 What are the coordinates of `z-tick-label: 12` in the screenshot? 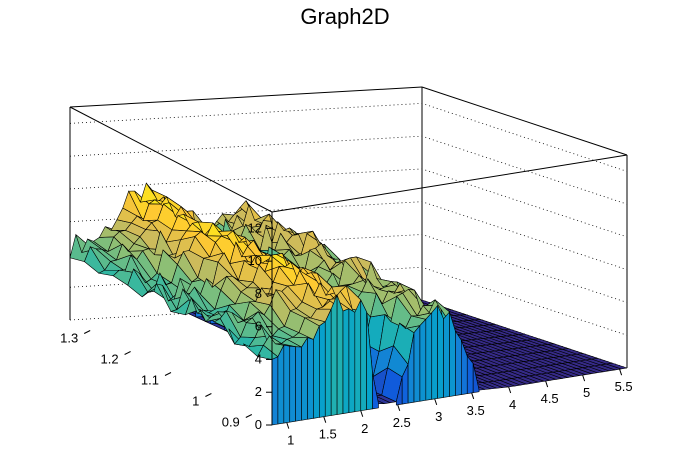 It's located at (255, 227).